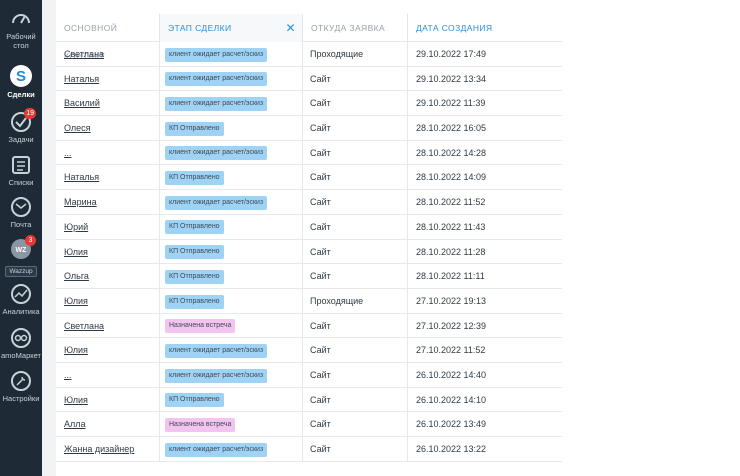  I want to click on contact-cell: Светлана, so click(107, 326).